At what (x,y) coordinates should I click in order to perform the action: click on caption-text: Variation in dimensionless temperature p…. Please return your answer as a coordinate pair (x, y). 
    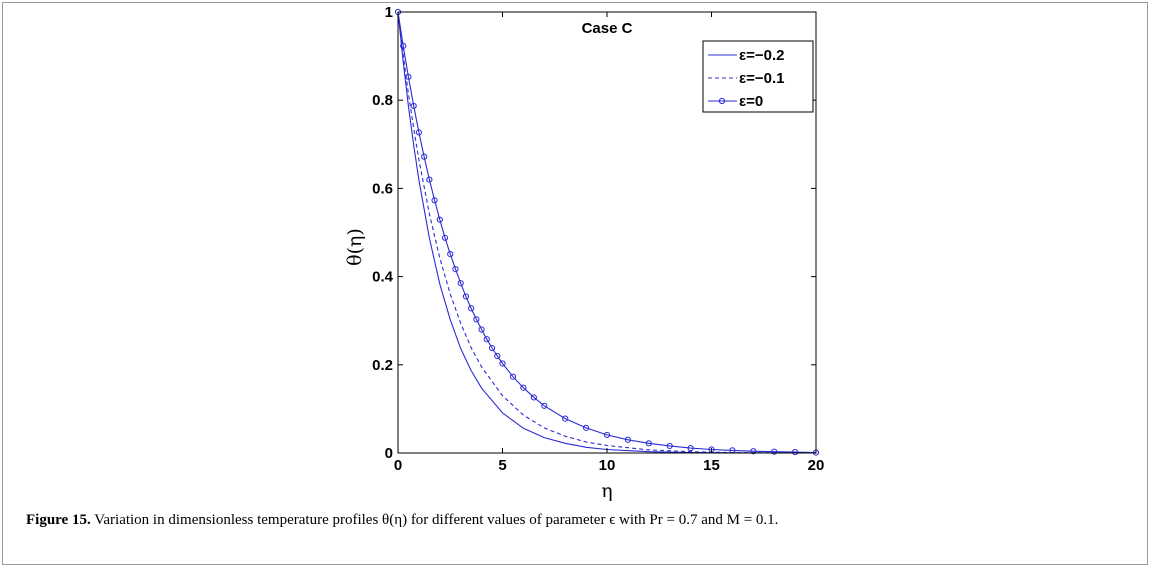
    Looking at the image, I should click on (436, 520).